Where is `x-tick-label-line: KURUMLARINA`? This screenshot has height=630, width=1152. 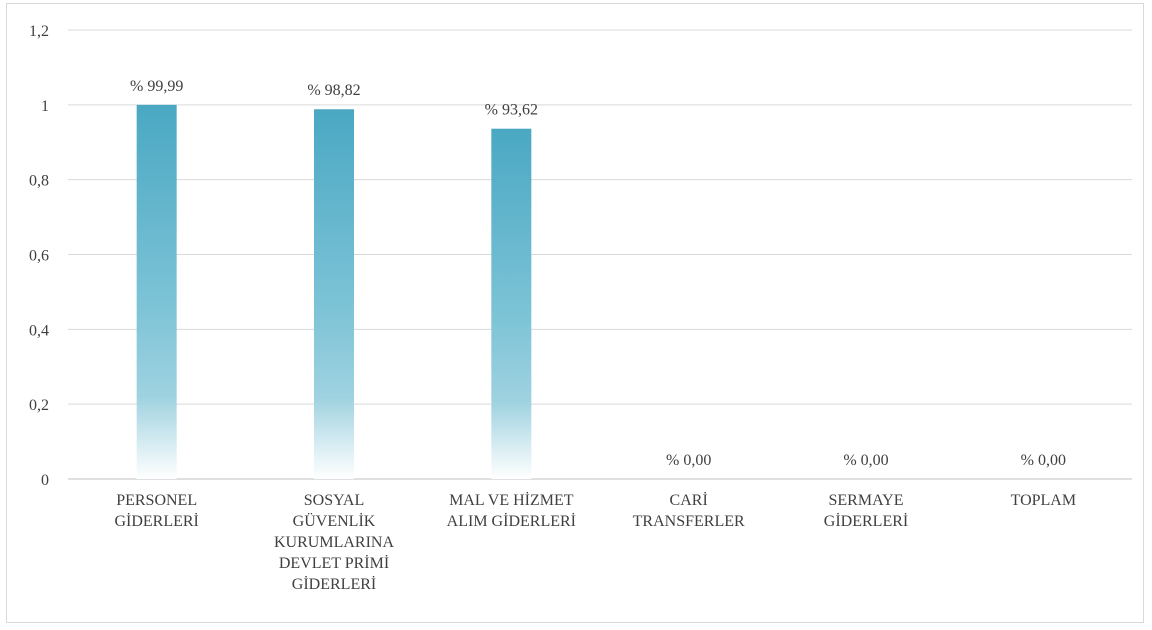 x-tick-label-line: KURUMLARINA is located at coordinates (334, 542).